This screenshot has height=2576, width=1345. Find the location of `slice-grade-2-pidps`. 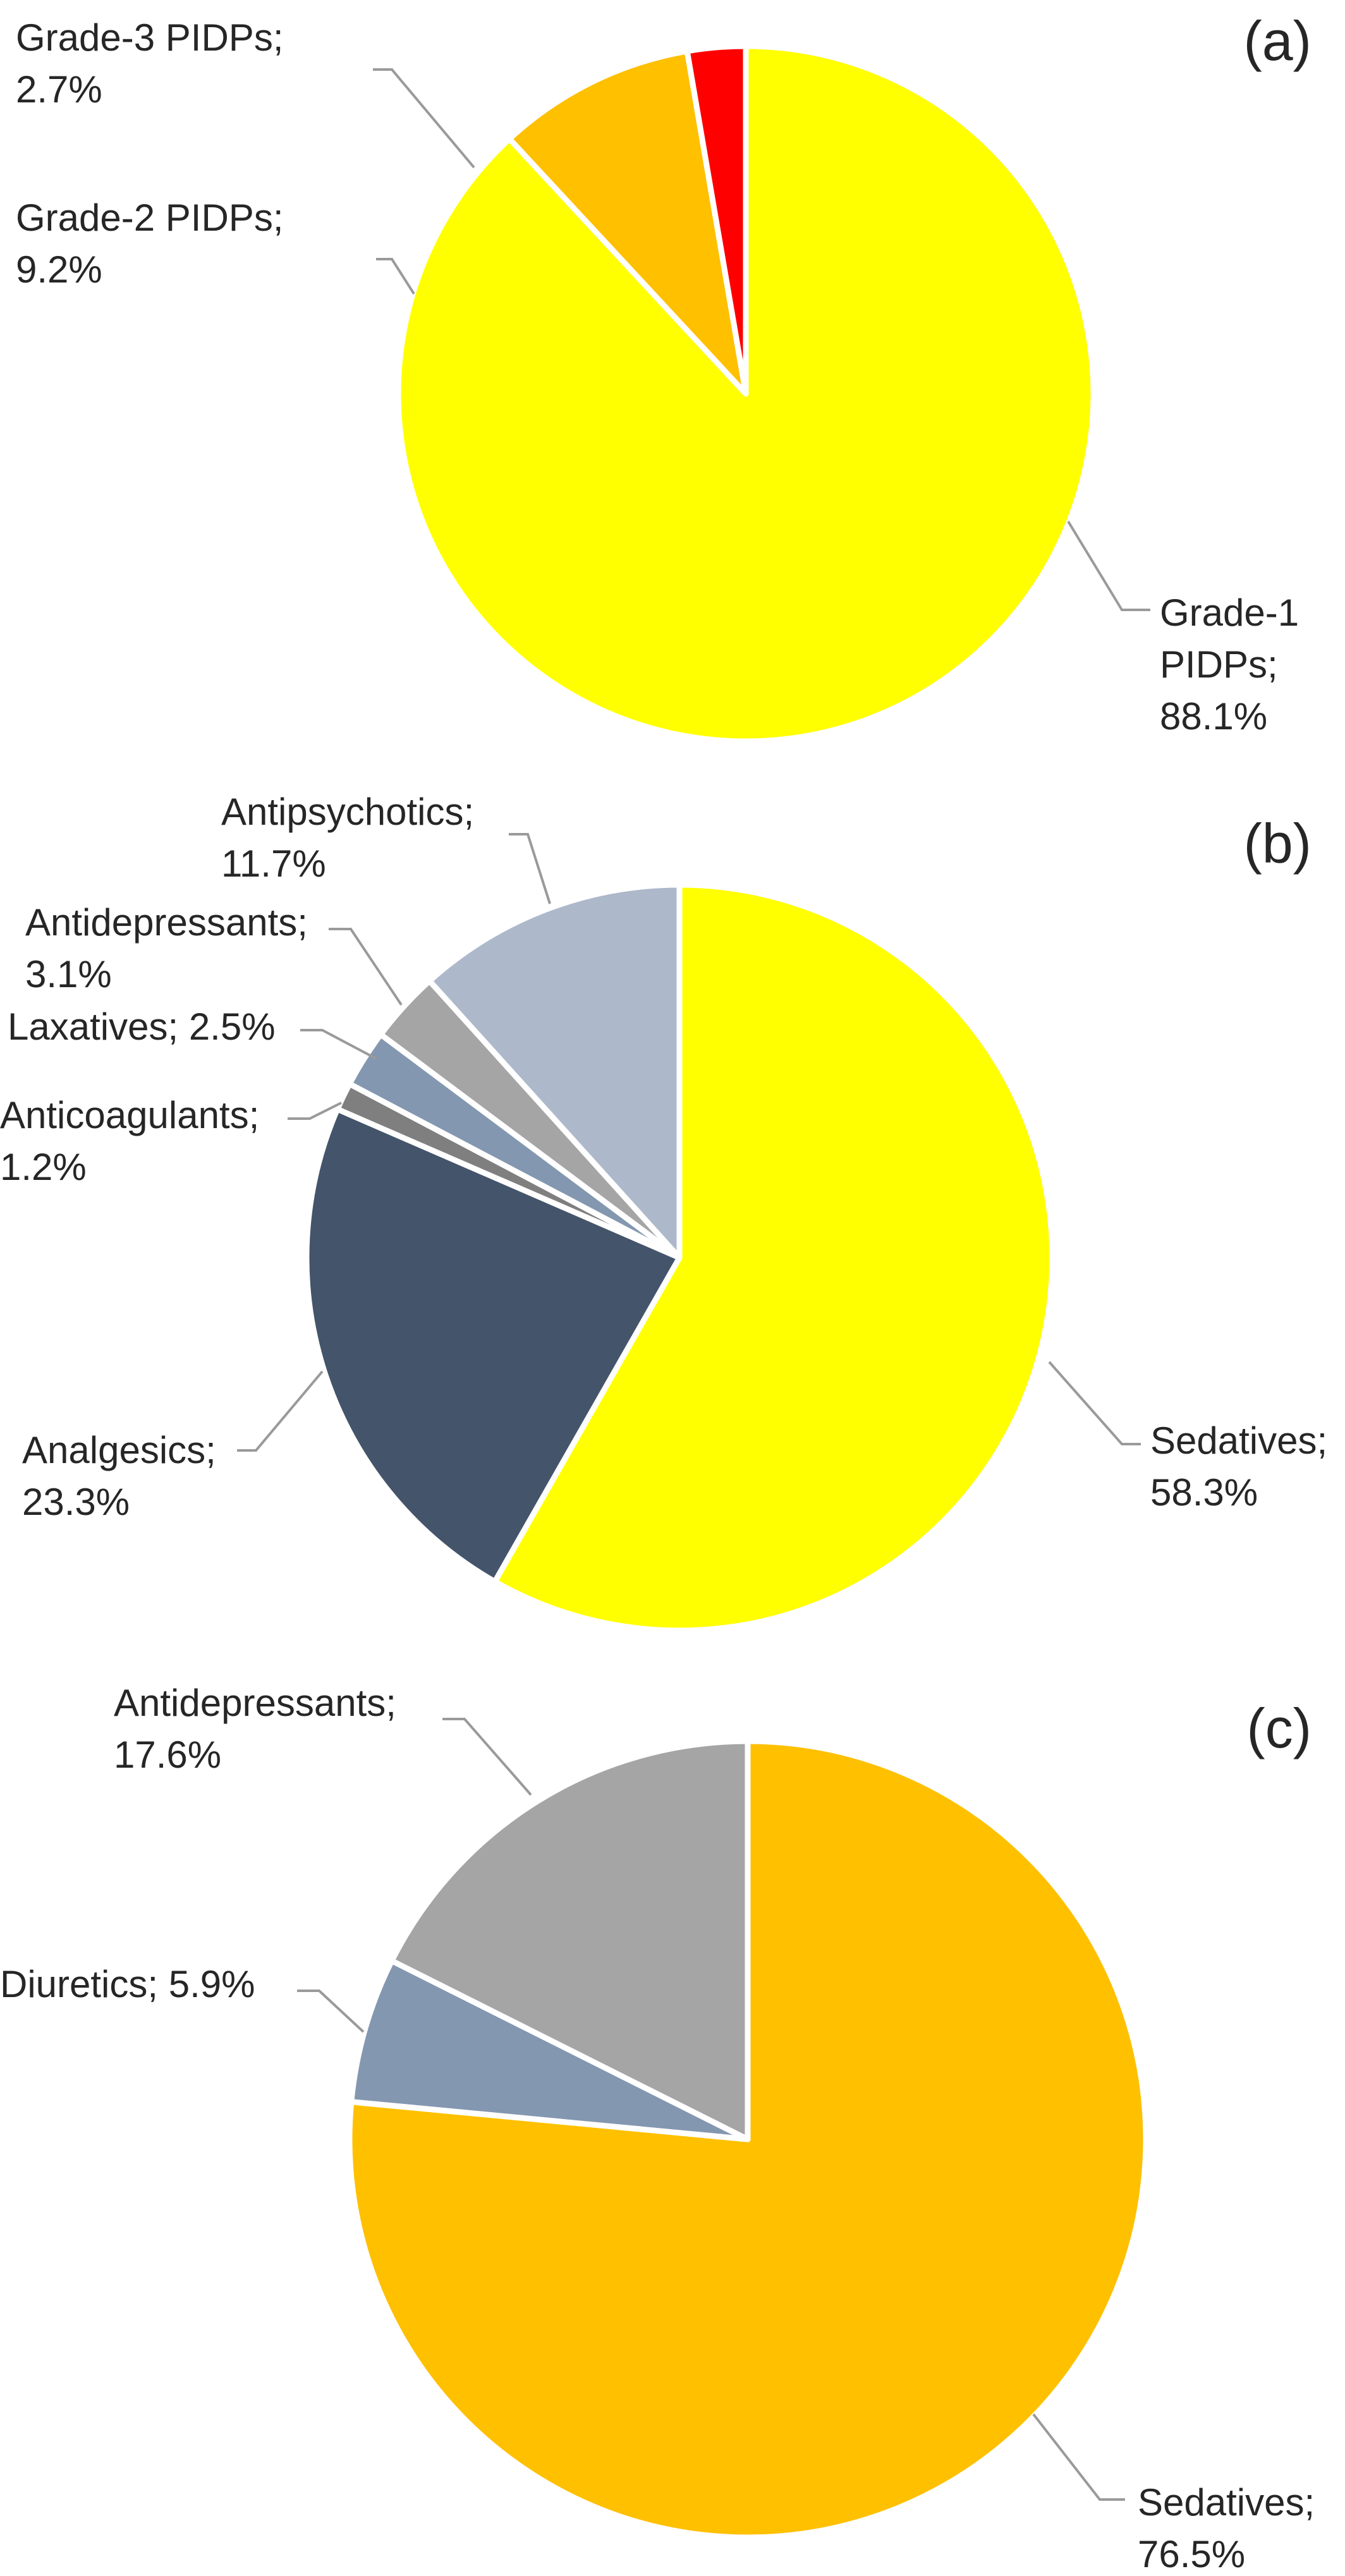

slice-grade-2-pidps is located at coordinates (627, 223).